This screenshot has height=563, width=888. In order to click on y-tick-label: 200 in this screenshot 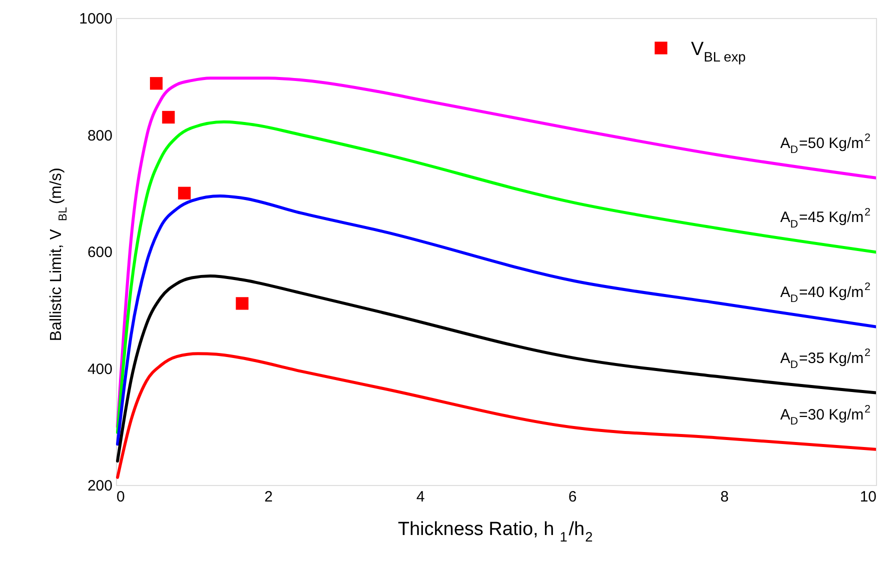, I will do `click(99, 486)`.